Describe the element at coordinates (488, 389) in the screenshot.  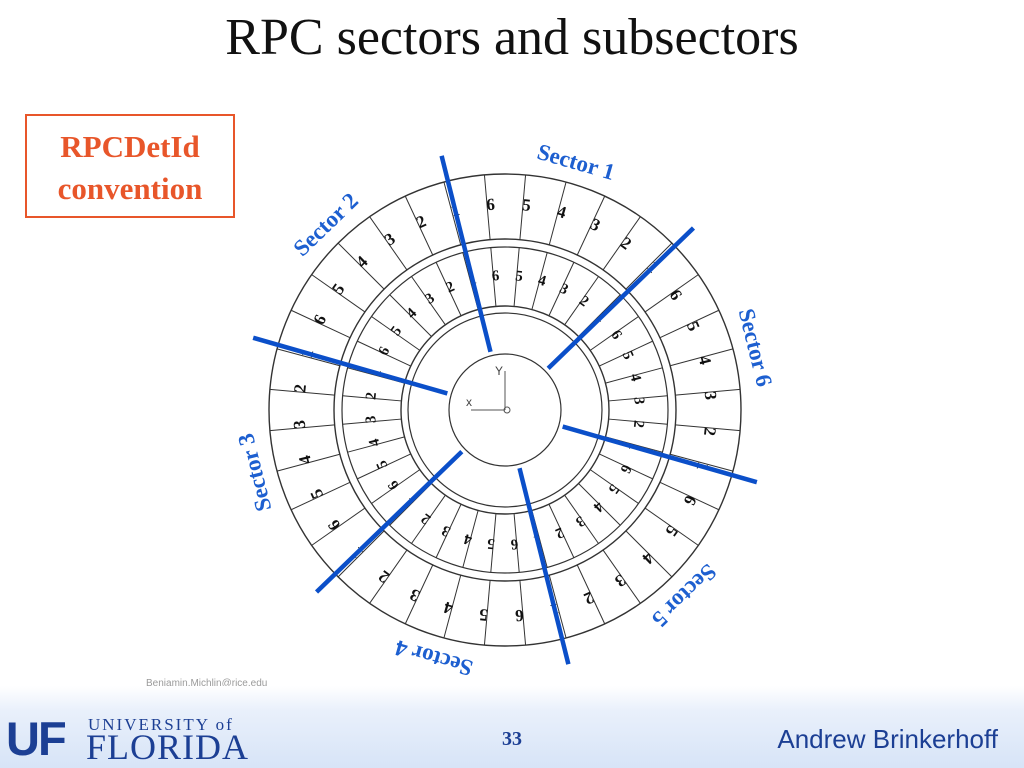
I see `center-axes: xY` at that location.